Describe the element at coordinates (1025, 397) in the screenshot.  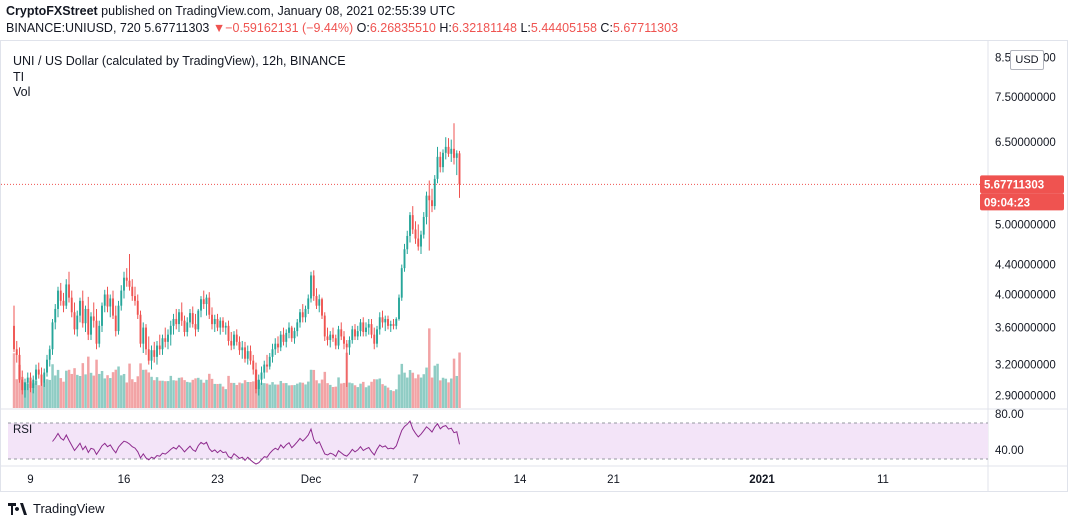
I see `price-tick-label: 2.90000000` at that location.